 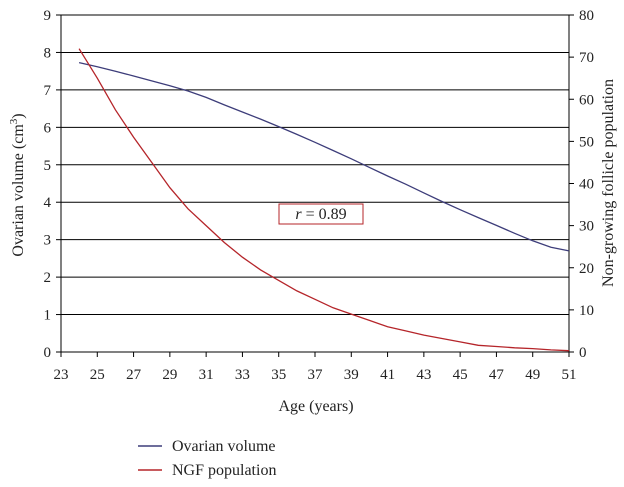 What do you see at coordinates (97, 375) in the screenshot?
I see `x-tick-label: 25` at bounding box center [97, 375].